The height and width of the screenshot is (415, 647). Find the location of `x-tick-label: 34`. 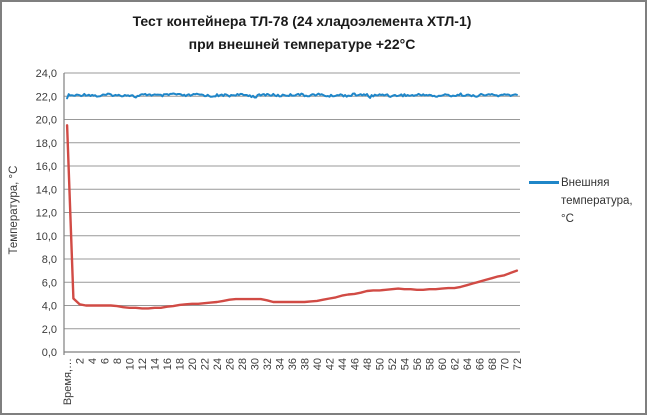

x-tick-label: 34 is located at coordinates (281, 364).